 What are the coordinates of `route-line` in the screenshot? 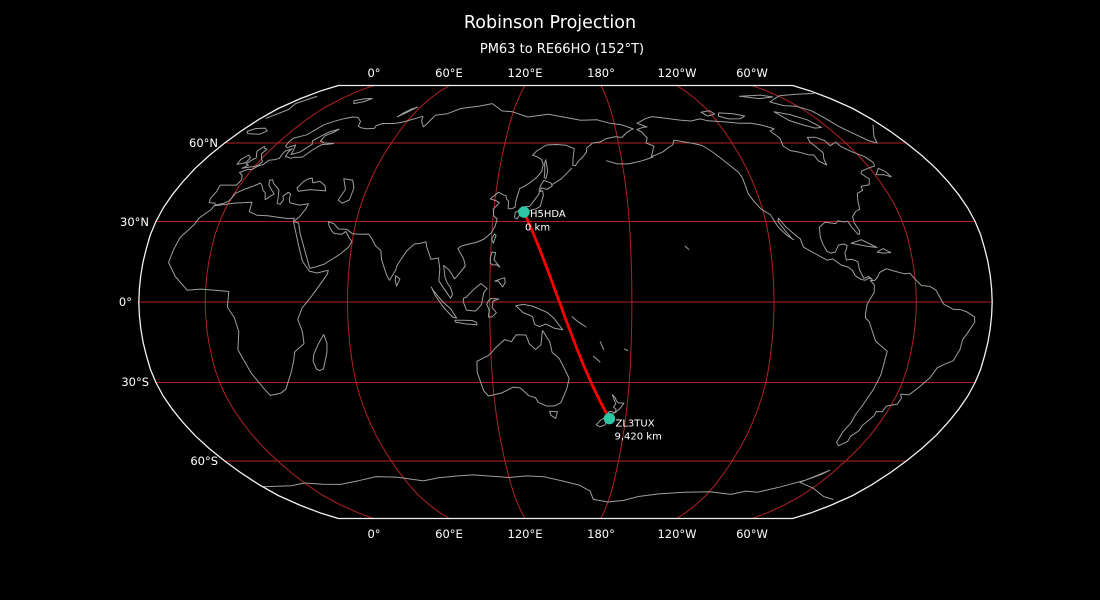 It's located at (566, 315).